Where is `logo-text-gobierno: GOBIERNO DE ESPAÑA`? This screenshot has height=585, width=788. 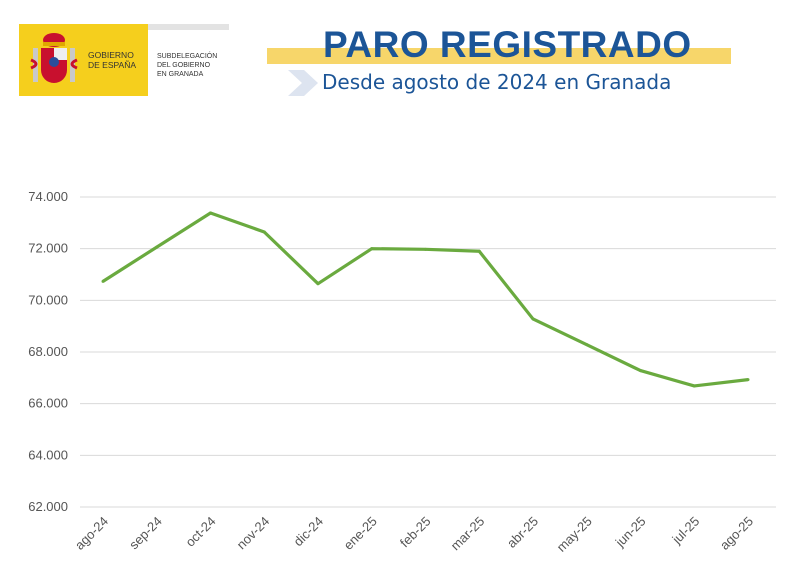 logo-text-gobierno: GOBIERNO DE ESPAÑA is located at coordinates (112, 60).